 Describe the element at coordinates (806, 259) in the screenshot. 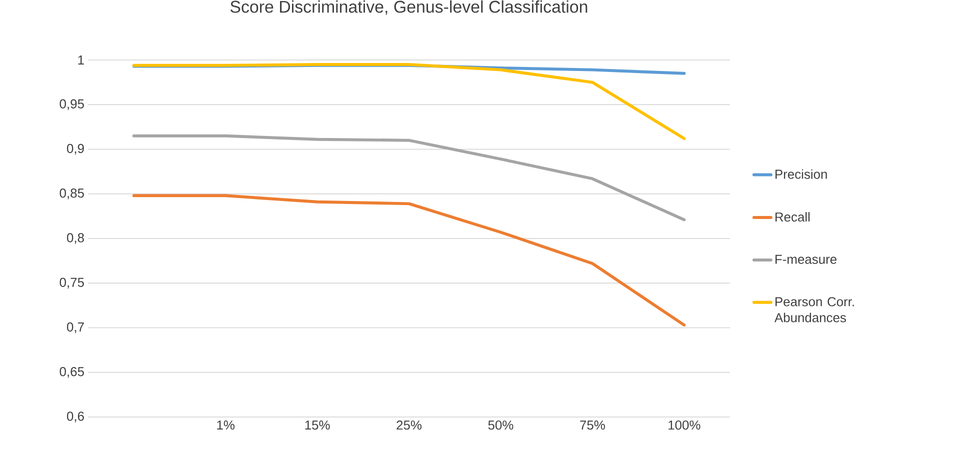

I see `legend-label: F-measure` at that location.